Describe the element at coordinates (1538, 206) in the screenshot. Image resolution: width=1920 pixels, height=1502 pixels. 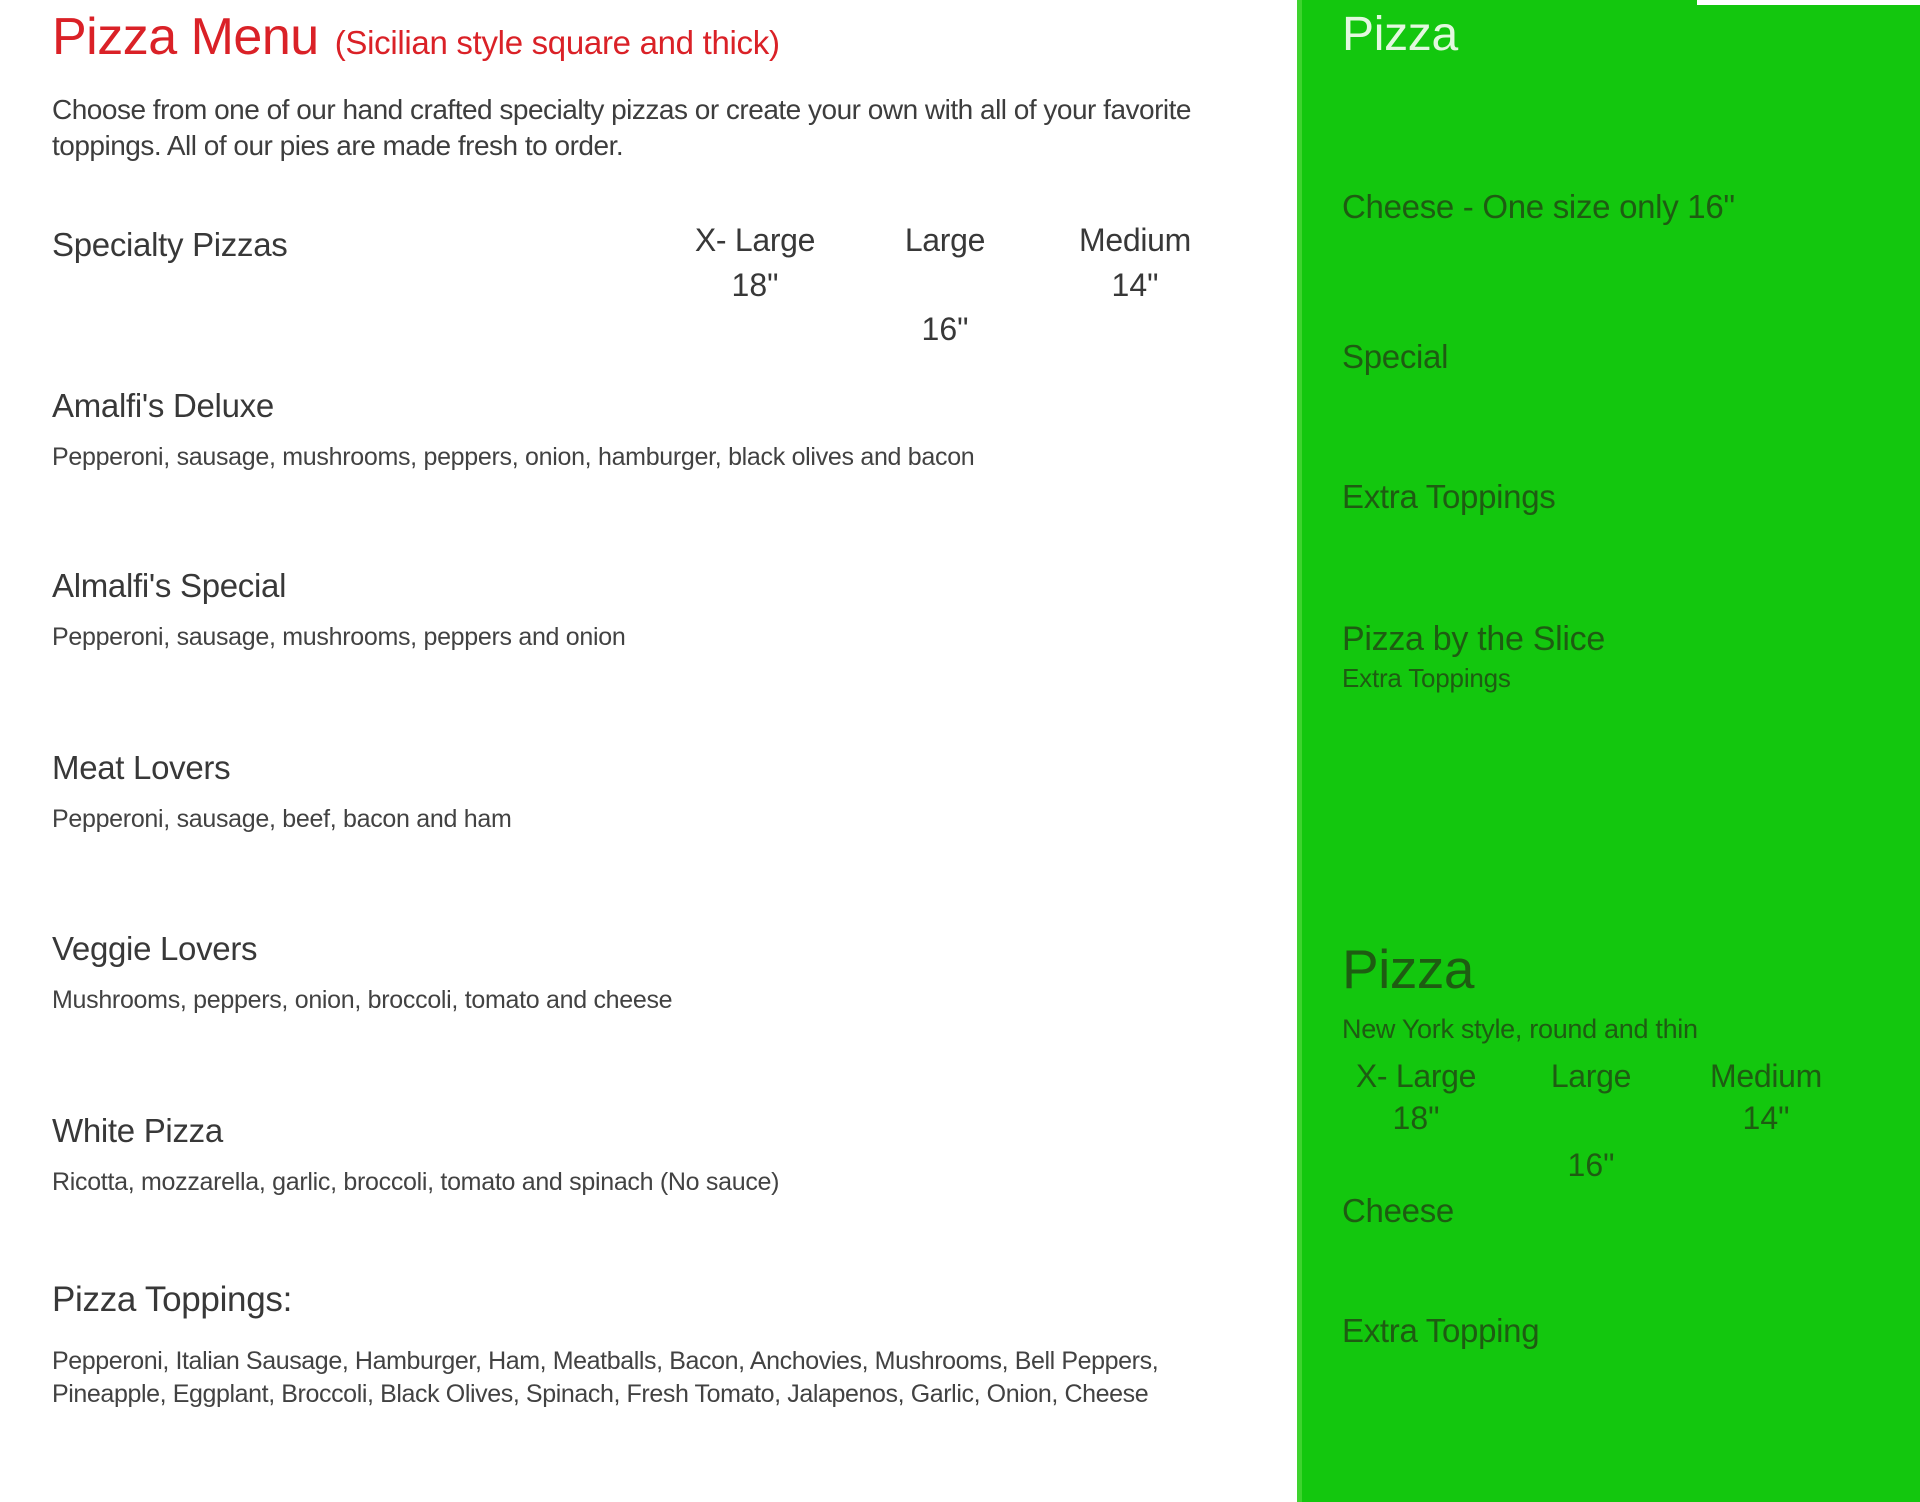
I see `panel-item-cheese-one-size: Cheese - One size only 16"` at that location.